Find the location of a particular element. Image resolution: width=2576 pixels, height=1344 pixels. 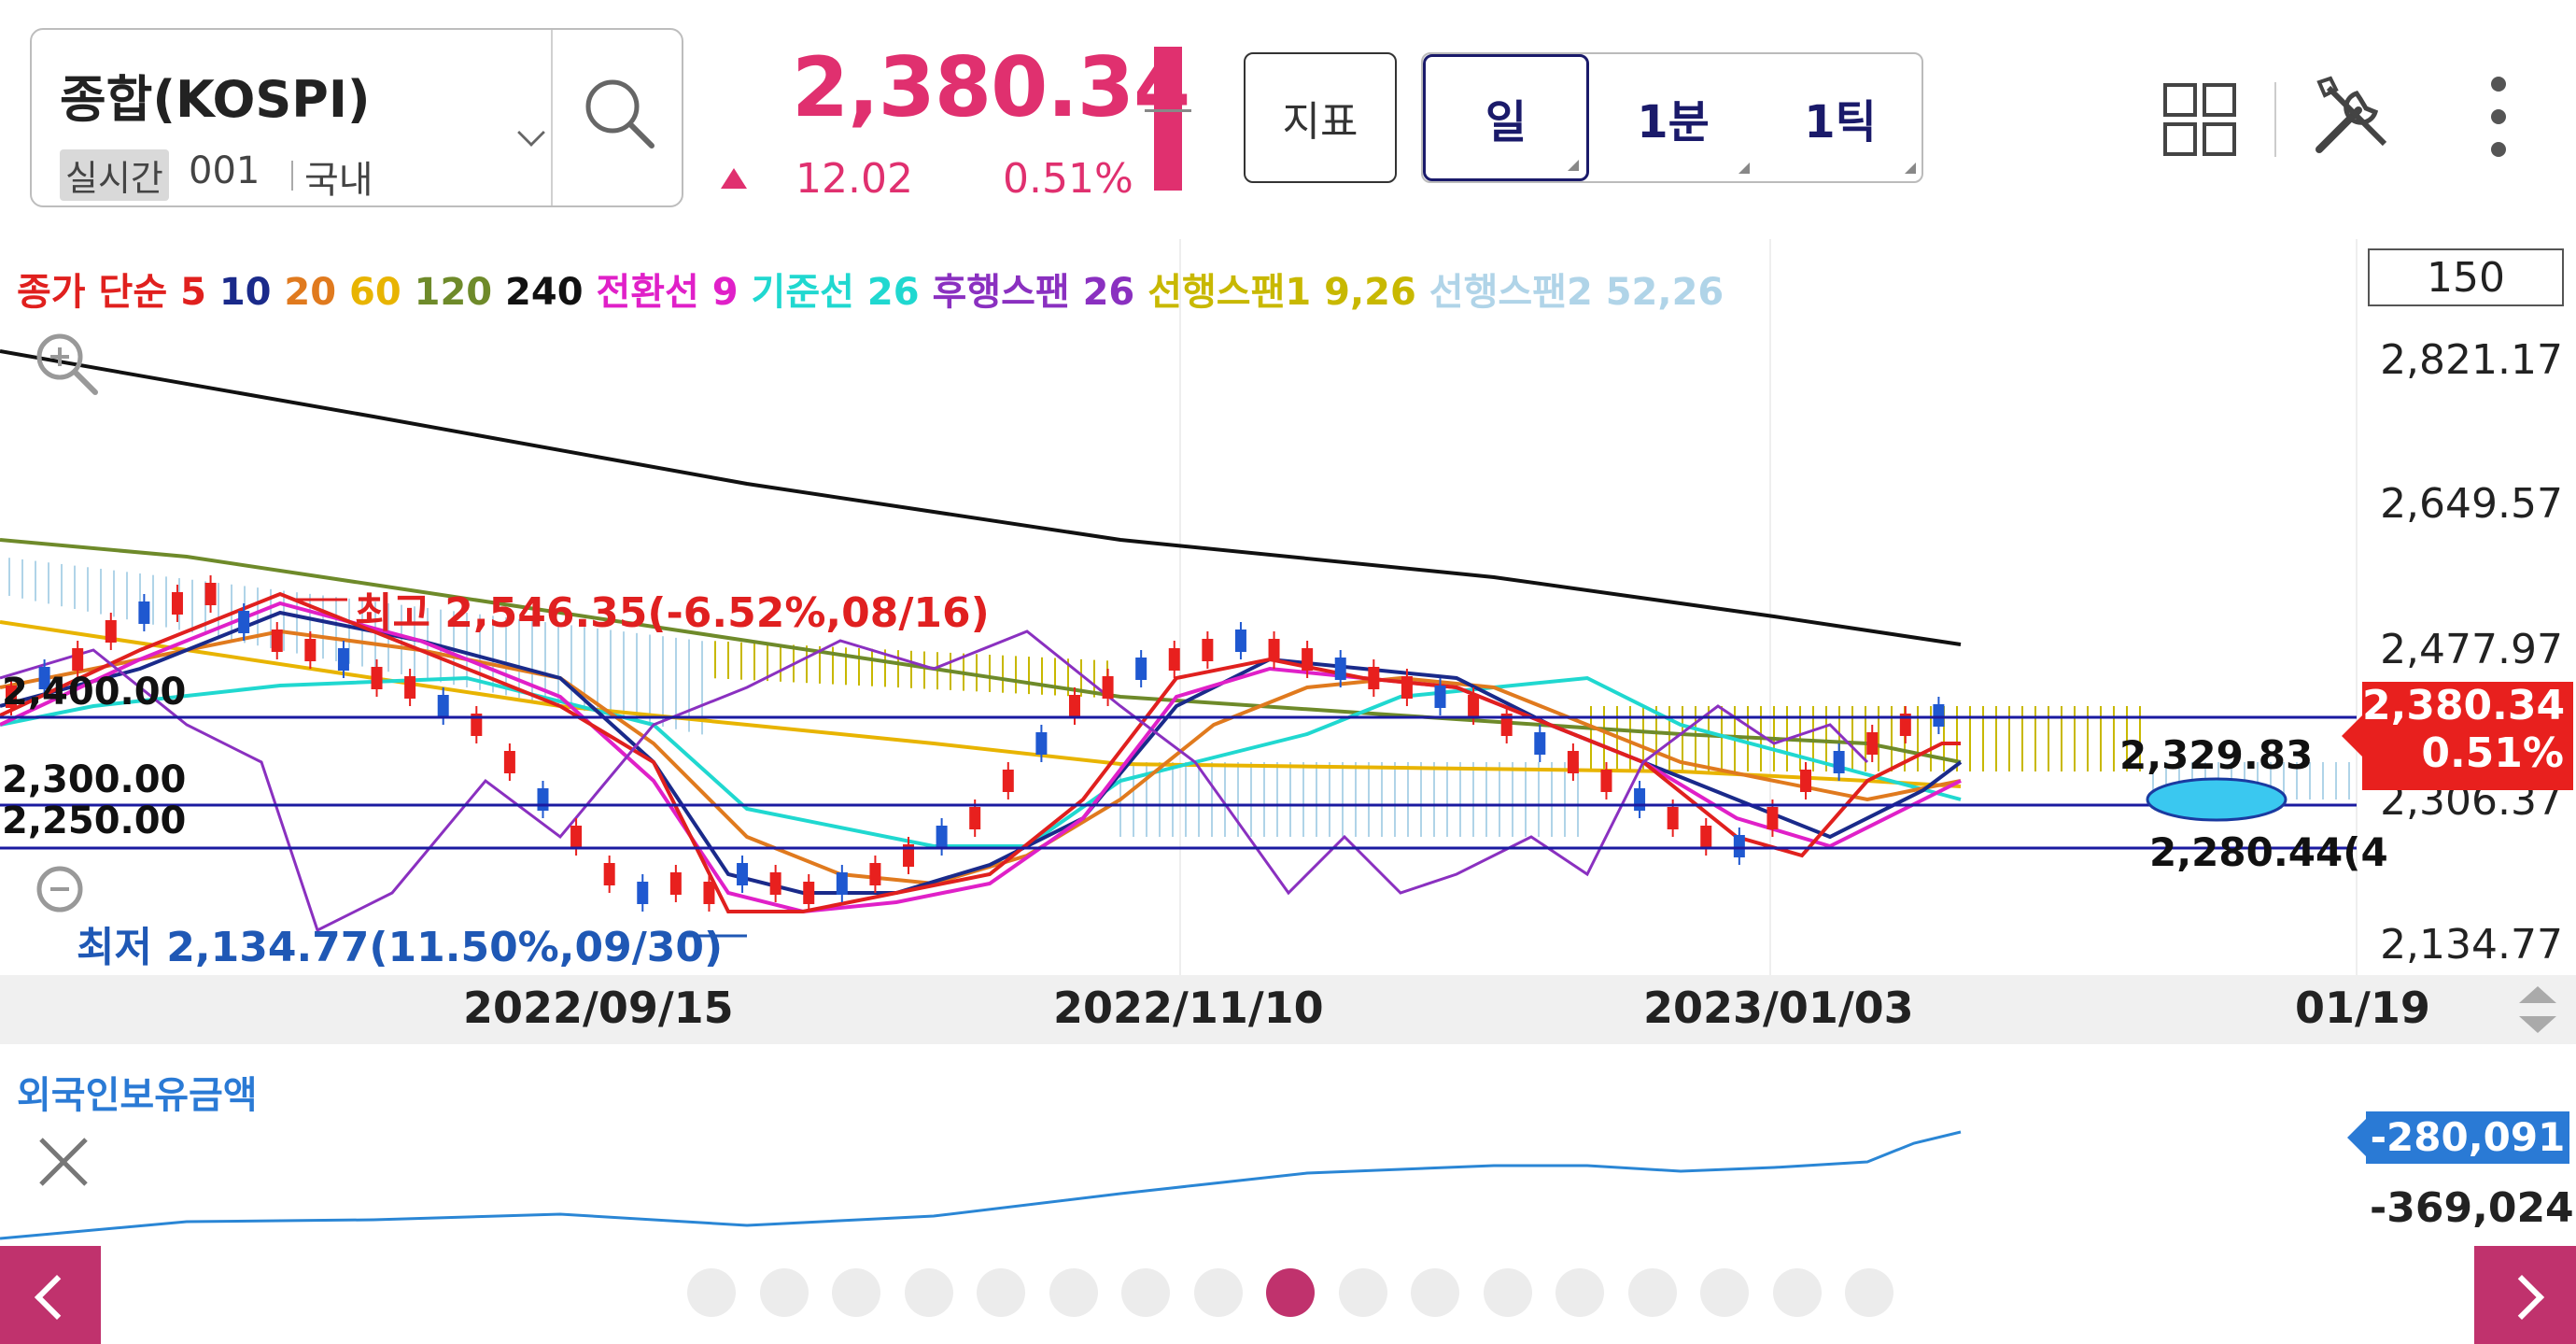

legend-item: 60 is located at coordinates (382, 292).